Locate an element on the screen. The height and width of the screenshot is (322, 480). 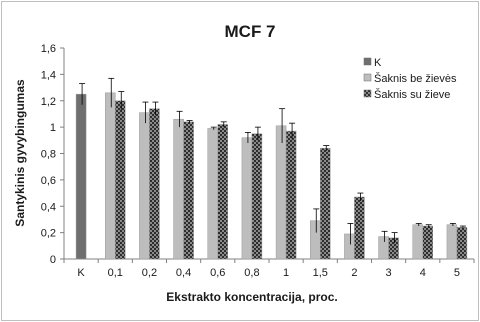
y-axis-title: Santykinis gyvybingumas is located at coordinates (20, 153).